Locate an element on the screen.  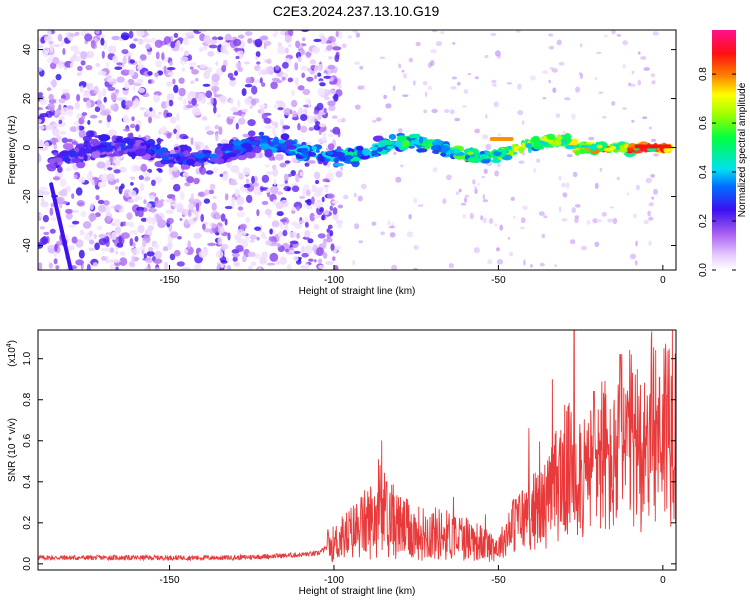
y-tick-label: -20 is located at coordinates (27, 196).